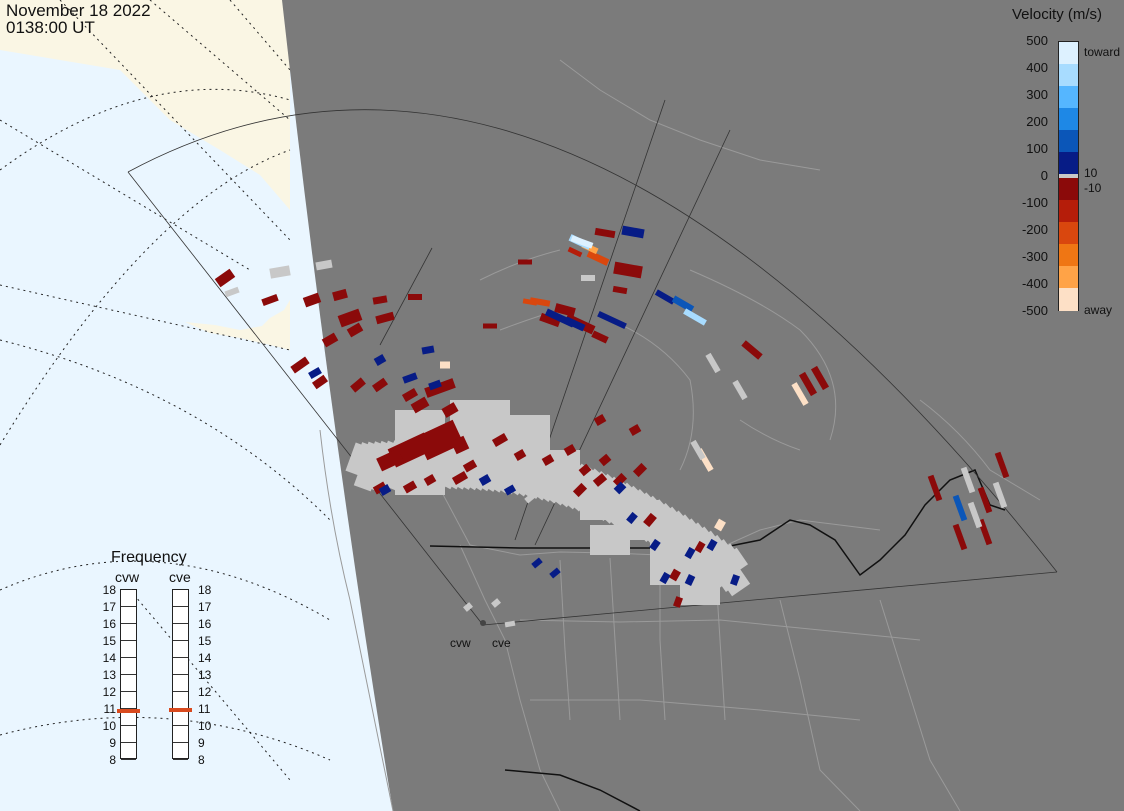 This screenshot has height=811, width=1124. Describe the element at coordinates (205, 641) in the screenshot. I see `frequency-scale-label: 15` at that location.